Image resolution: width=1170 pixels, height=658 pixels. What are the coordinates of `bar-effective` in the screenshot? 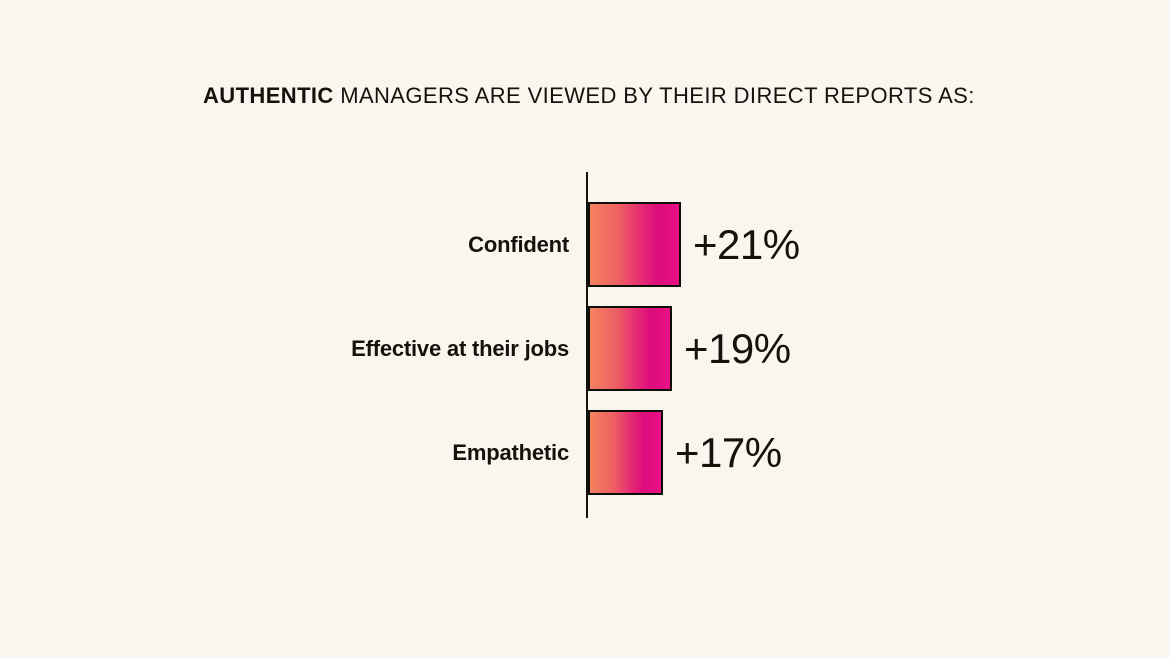 It's located at (630, 348).